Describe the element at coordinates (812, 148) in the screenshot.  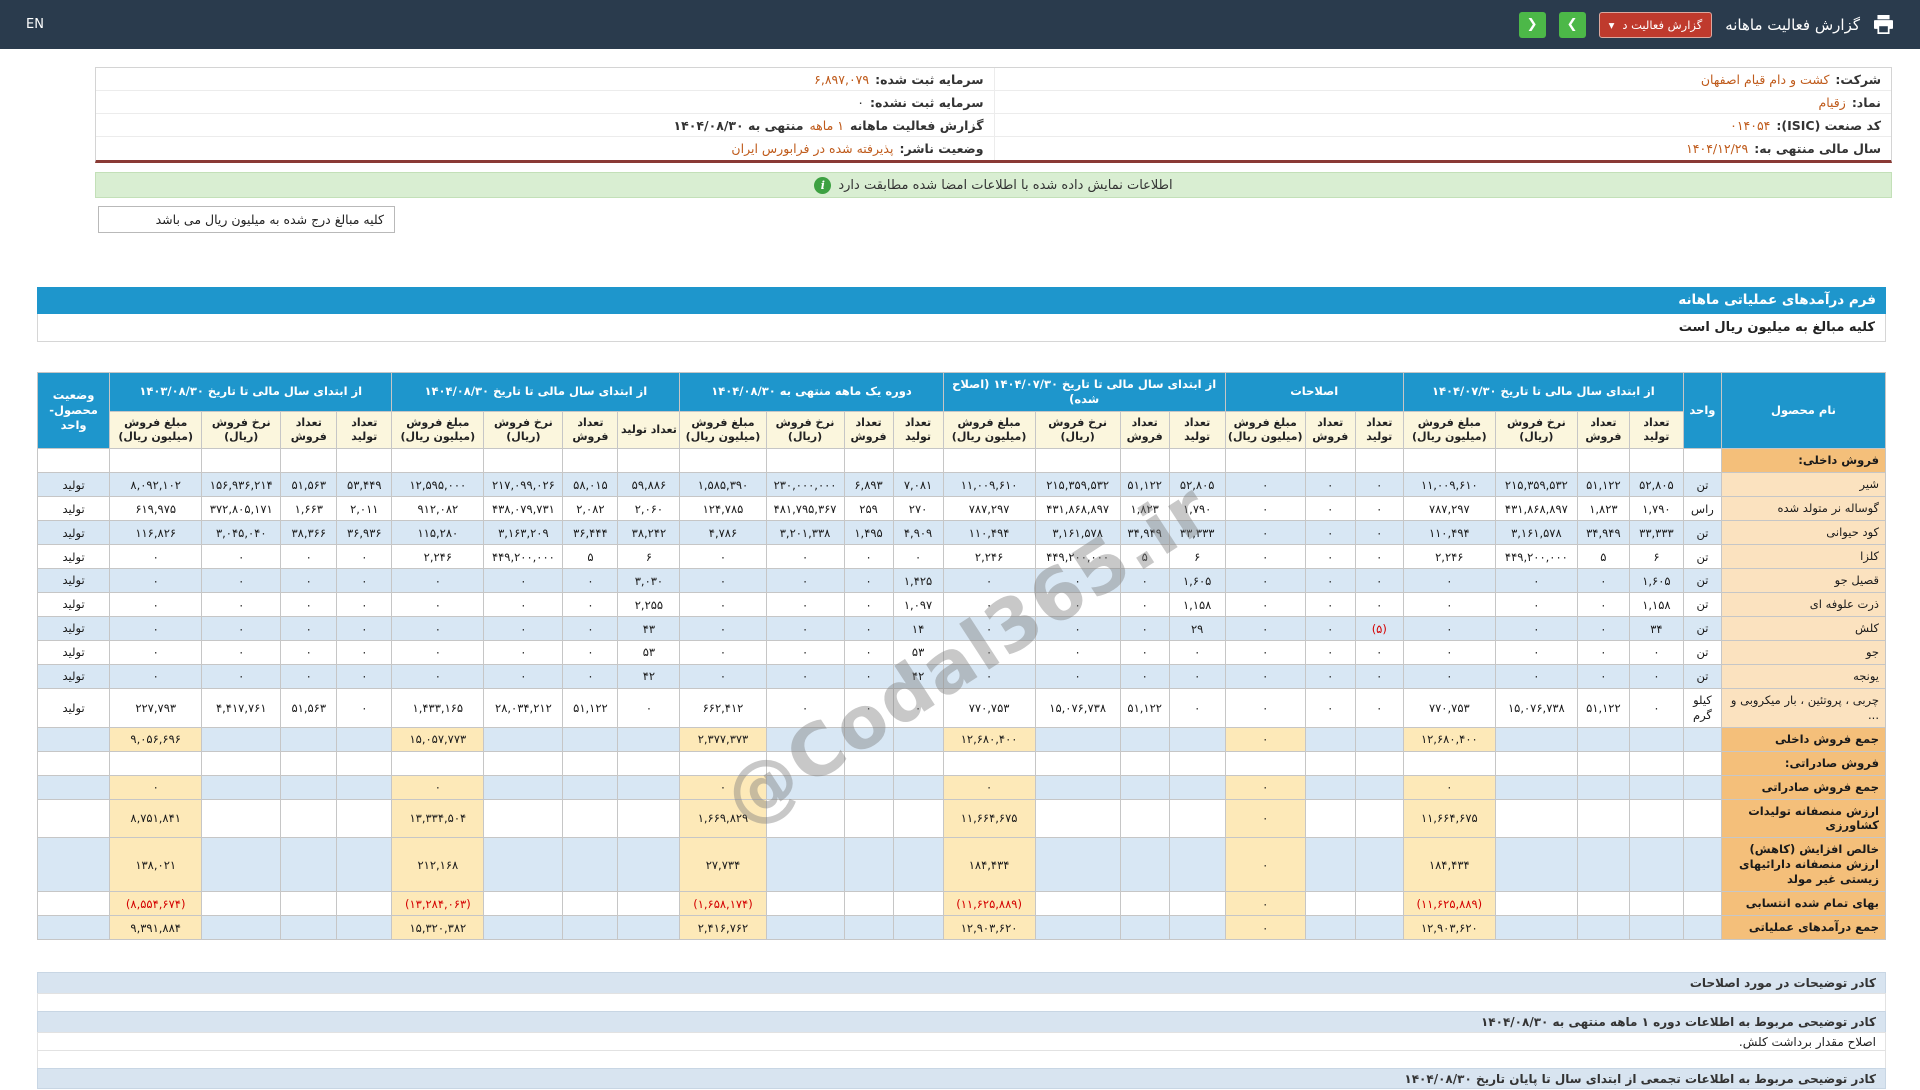
I see `info-value: پذیرفته شده در فرابورس ایران` at that location.